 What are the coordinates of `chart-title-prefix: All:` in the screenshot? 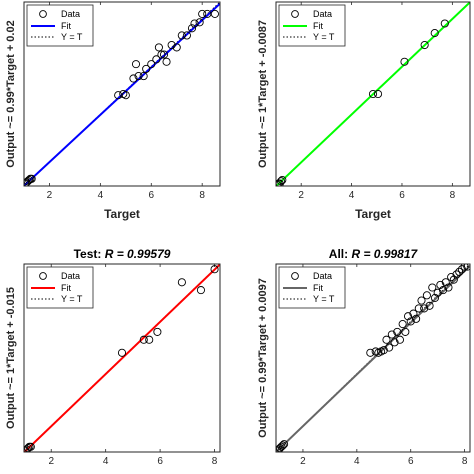 It's located at (340, 254).